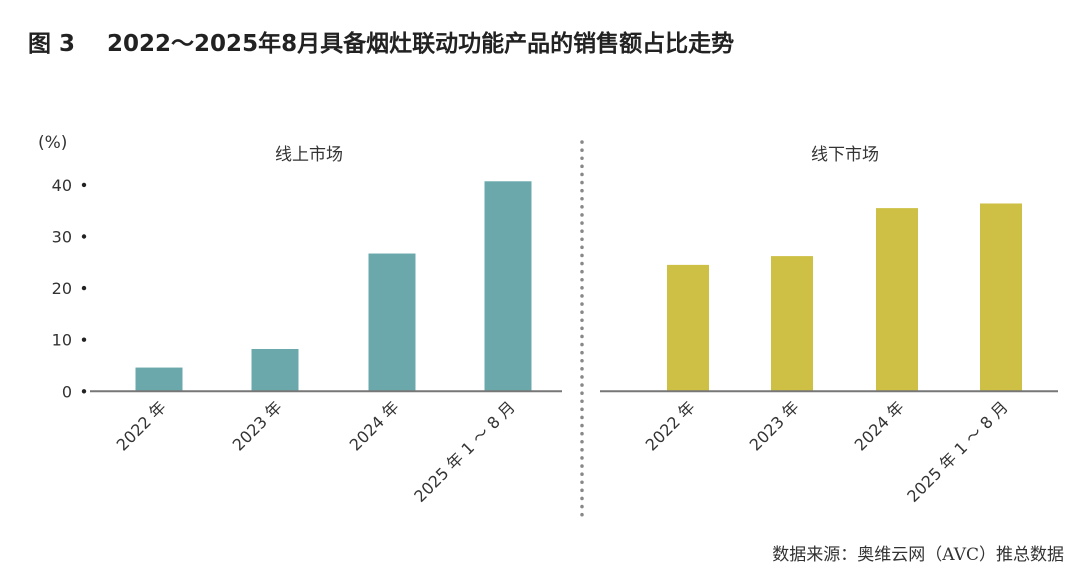  What do you see at coordinates (62, 340) in the screenshot?
I see `y-tick-label: 10` at bounding box center [62, 340].